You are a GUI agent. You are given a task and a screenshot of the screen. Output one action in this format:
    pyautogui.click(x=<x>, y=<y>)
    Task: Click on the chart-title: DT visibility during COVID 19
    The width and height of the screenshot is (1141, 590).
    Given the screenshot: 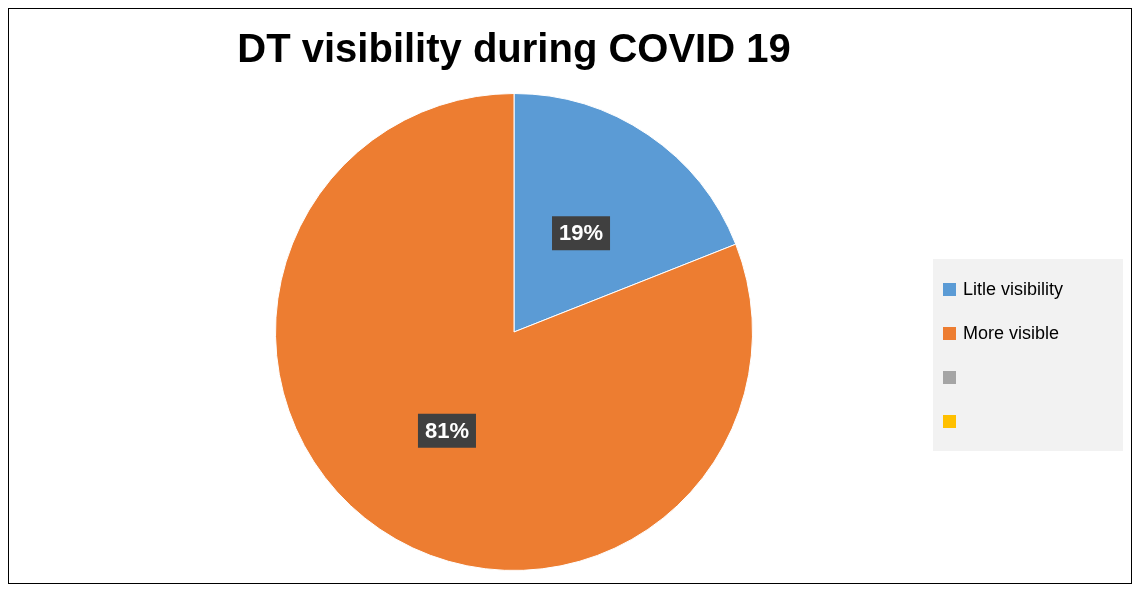 What is the action you would take?
    pyautogui.click(x=514, y=48)
    